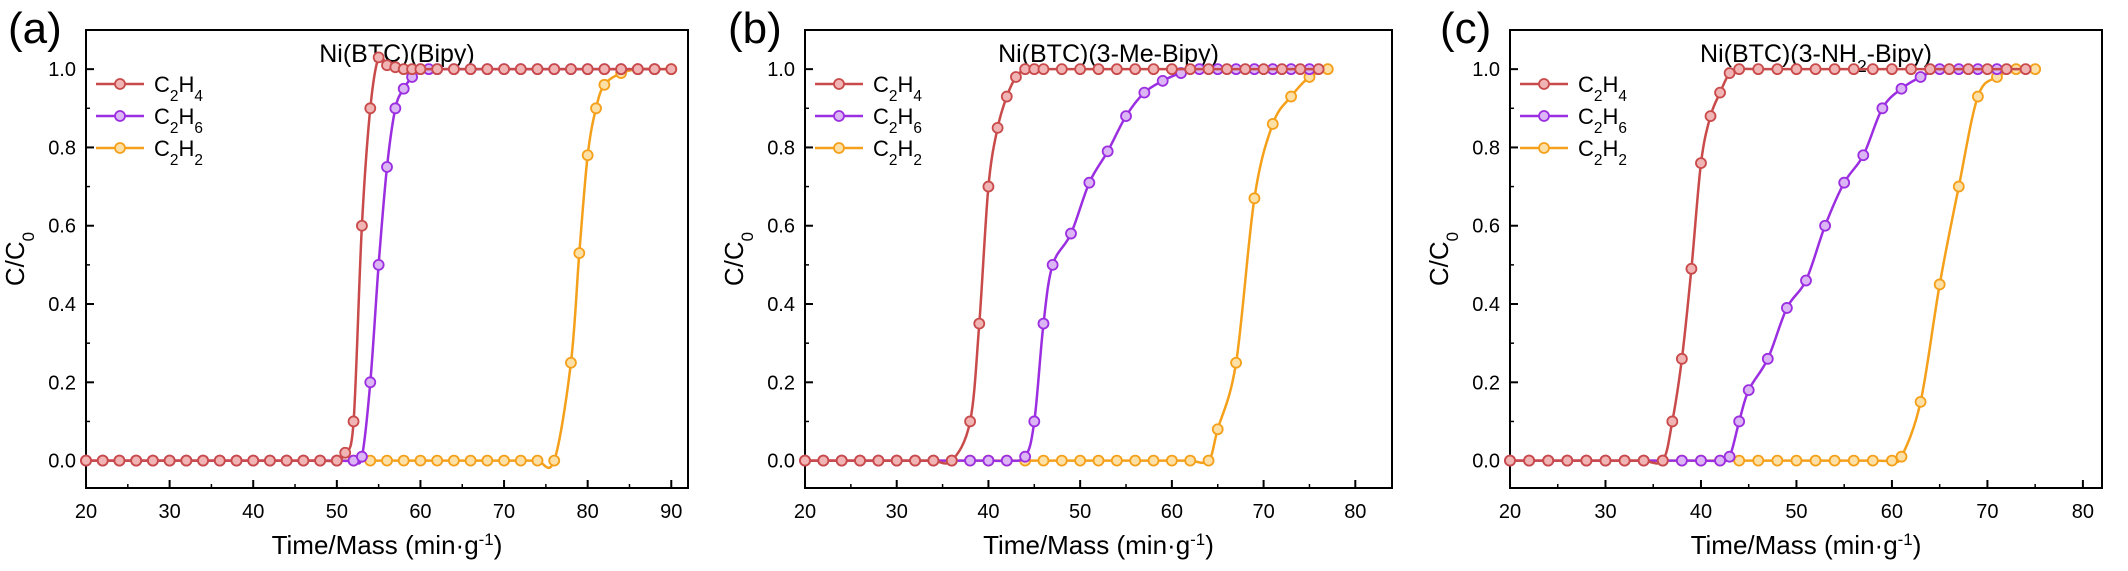  I want to click on x-axis-label: Time/Mass (min·g-1), so click(387, 545).